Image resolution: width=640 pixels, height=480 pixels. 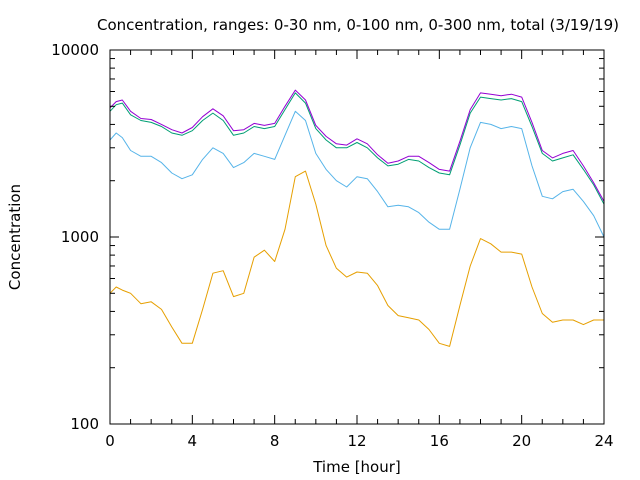 I want to click on y-tick-label: 1000, so click(x=80, y=237).